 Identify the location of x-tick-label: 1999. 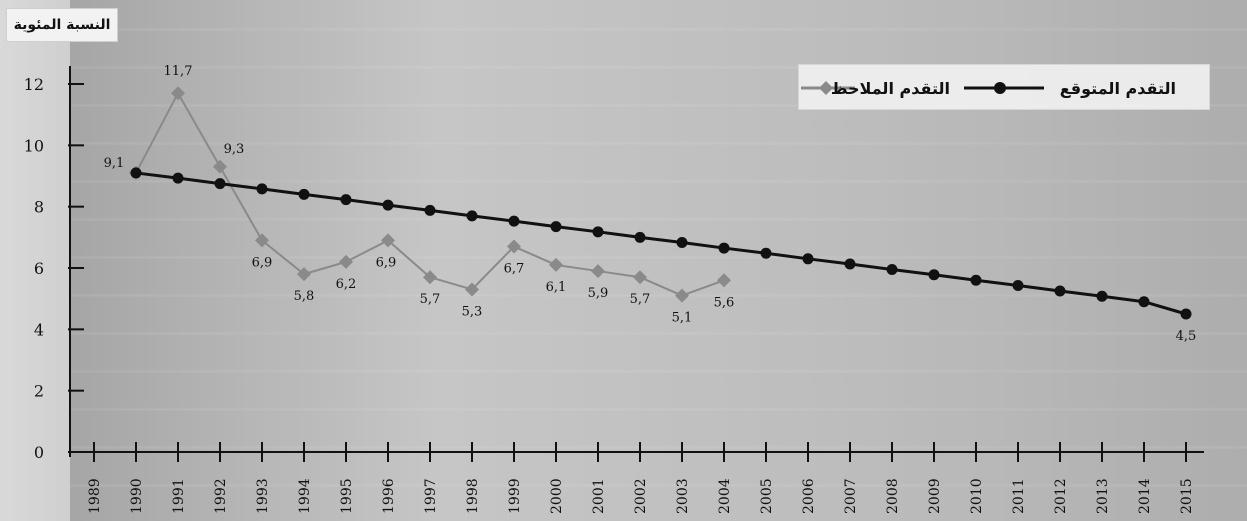
(515, 496).